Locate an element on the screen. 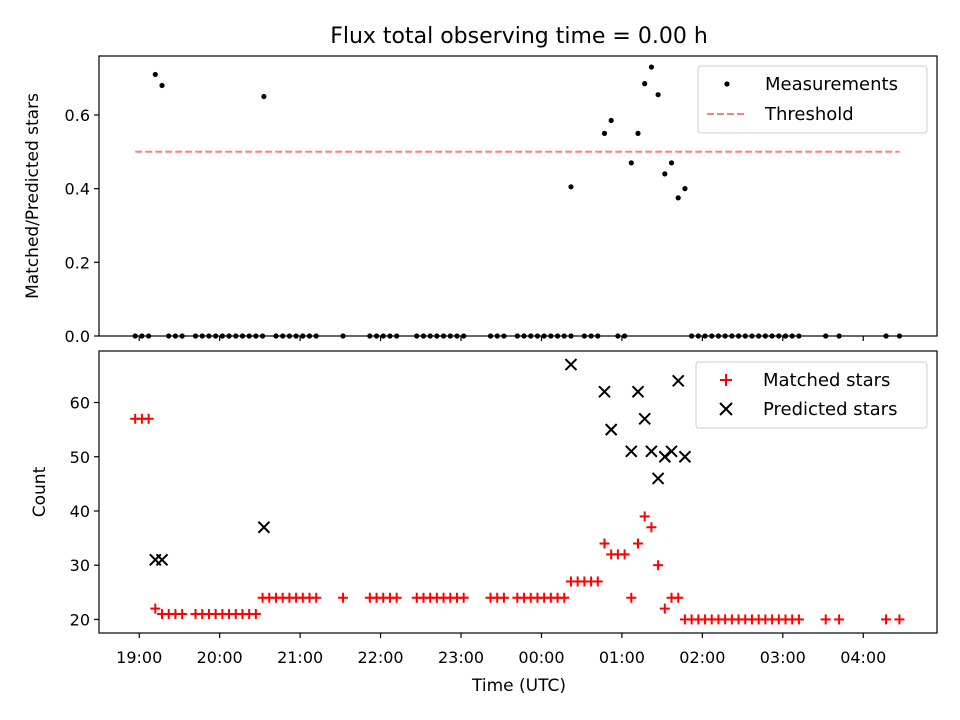  x-tick-label: 01:00 is located at coordinates (622, 657).